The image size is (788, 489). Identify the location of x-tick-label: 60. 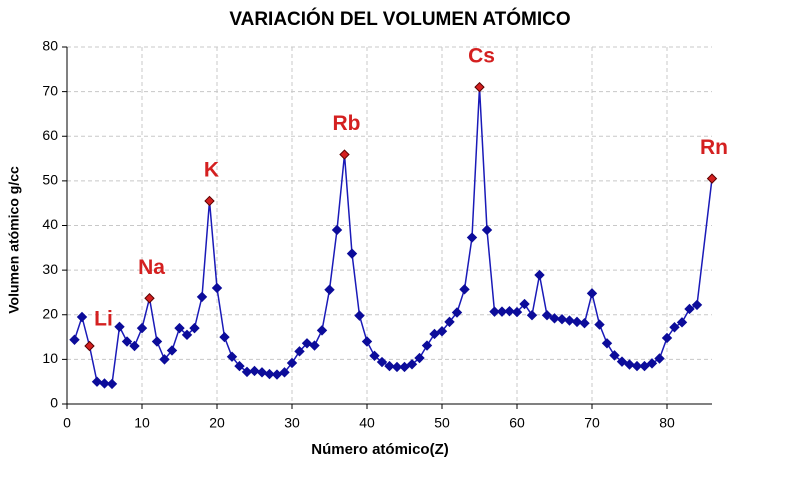
(517, 423).